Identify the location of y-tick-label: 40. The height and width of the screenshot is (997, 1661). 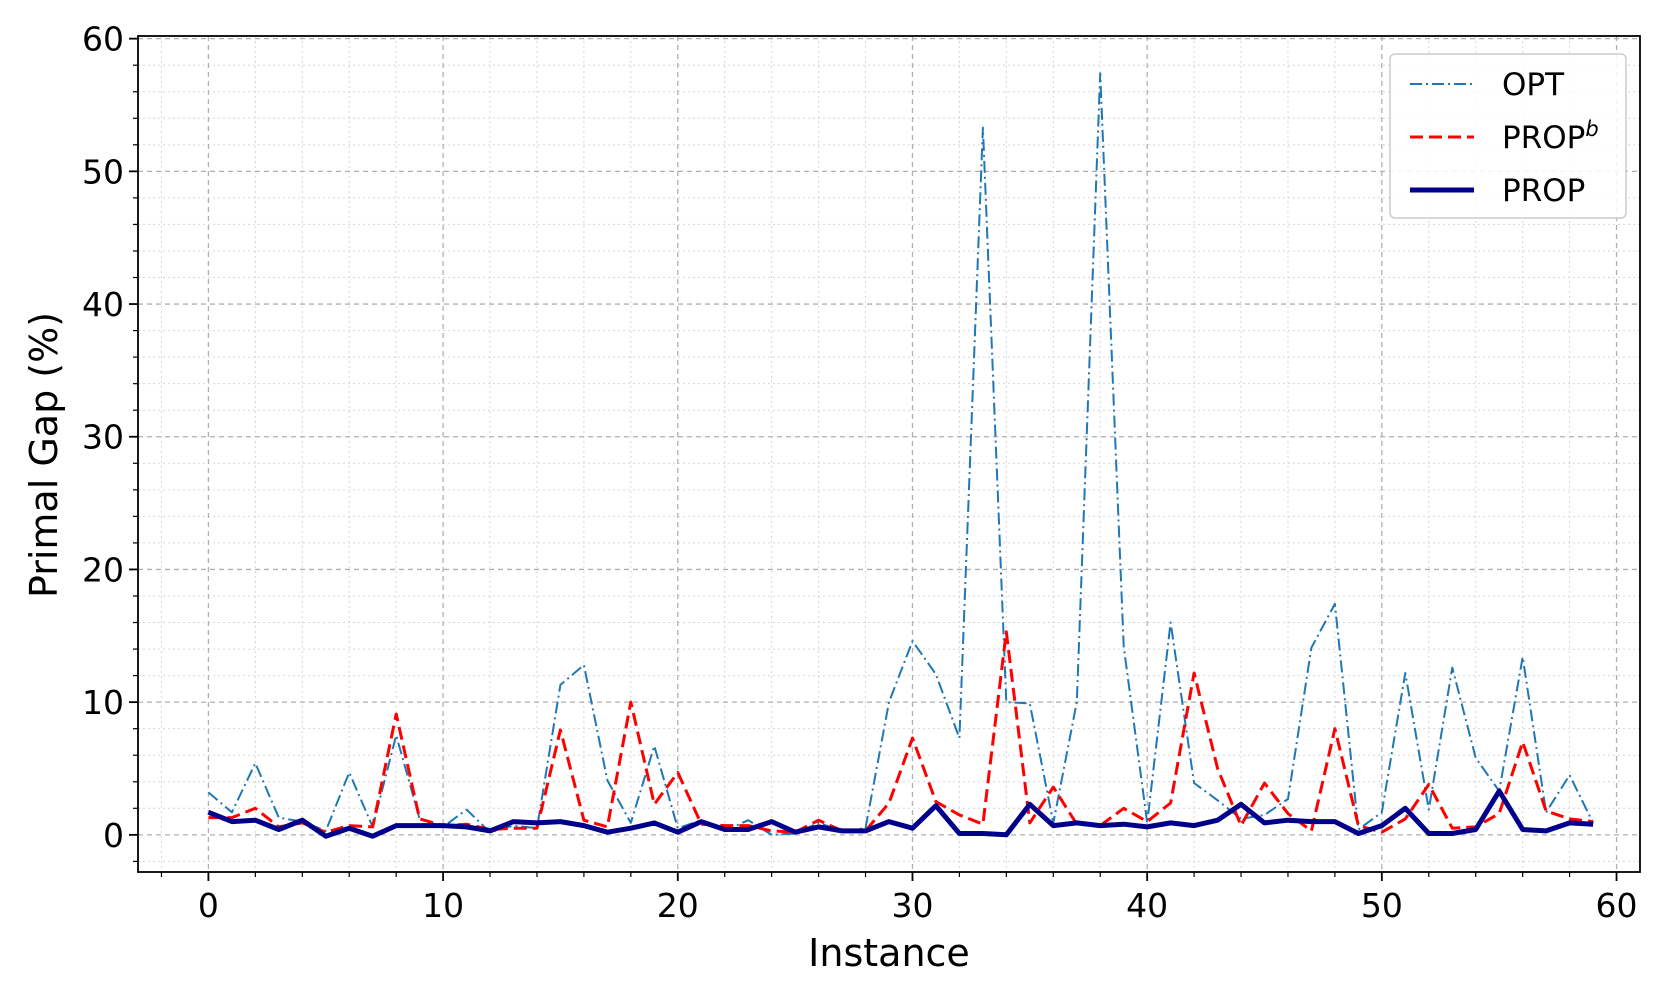
(103, 304).